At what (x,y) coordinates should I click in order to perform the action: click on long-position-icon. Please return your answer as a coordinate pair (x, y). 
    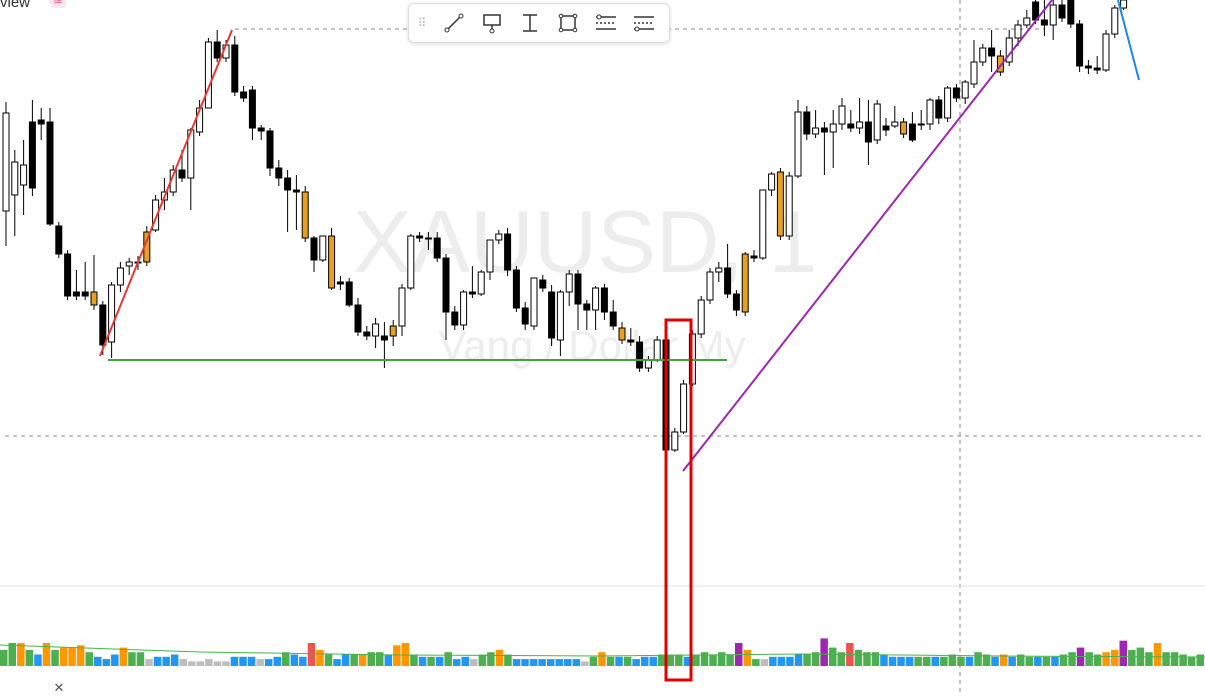
    Looking at the image, I should click on (606, 22).